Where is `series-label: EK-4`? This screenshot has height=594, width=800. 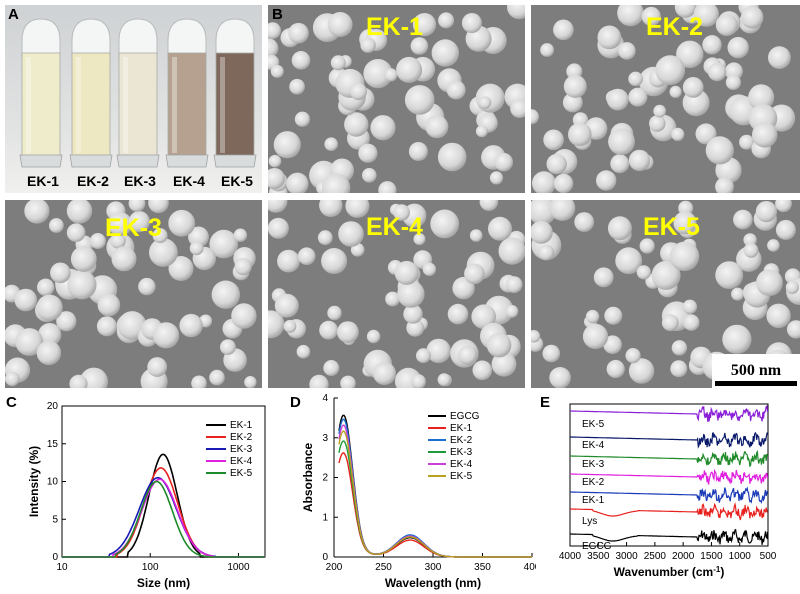
series-label: EK-4 is located at coordinates (593, 445).